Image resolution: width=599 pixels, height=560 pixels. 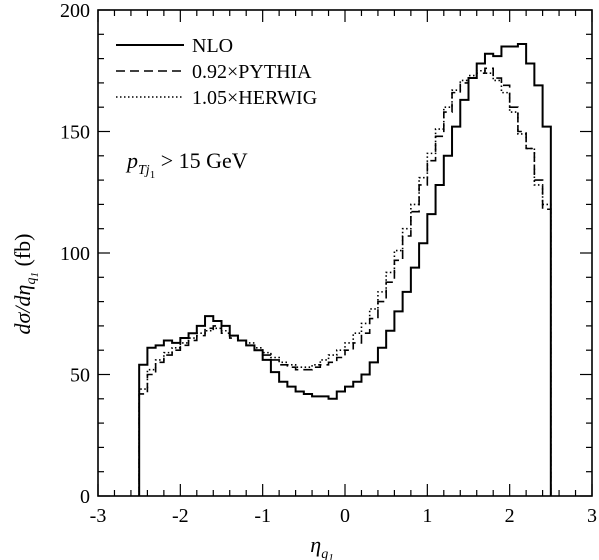 What do you see at coordinates (75, 133) in the screenshot?
I see `y-tick-label: 150` at bounding box center [75, 133].